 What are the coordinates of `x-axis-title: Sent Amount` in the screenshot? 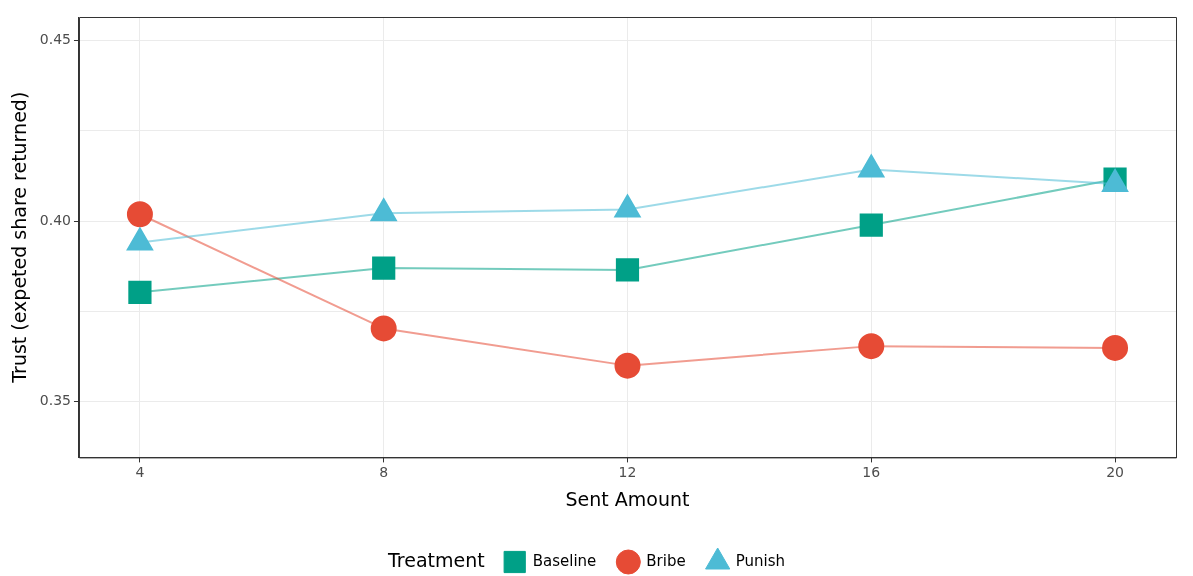 It's located at (627, 498).